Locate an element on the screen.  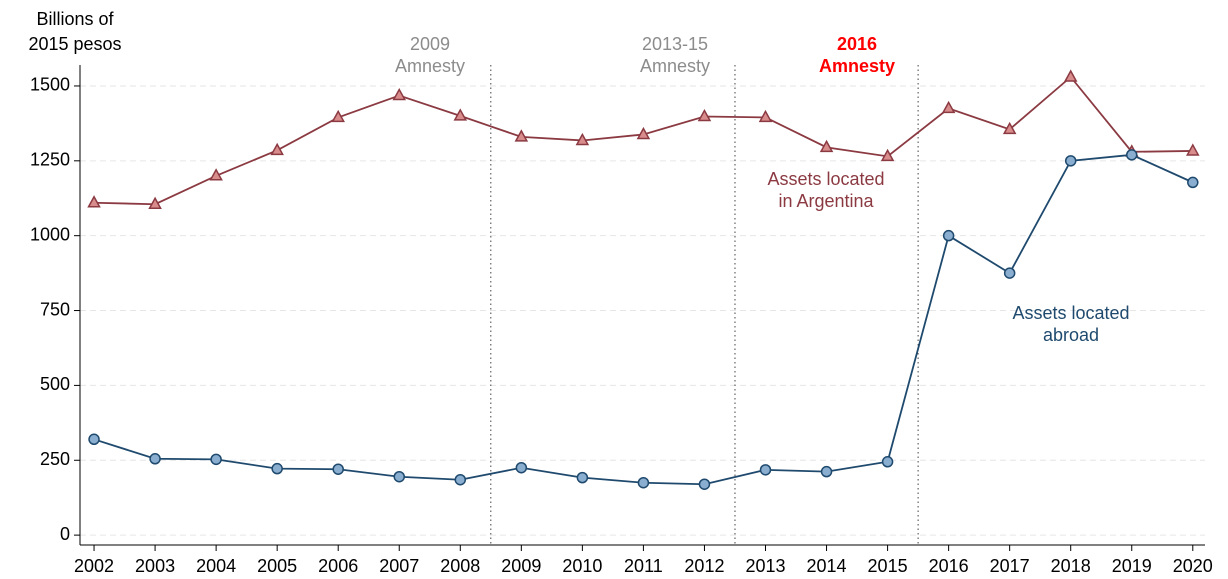
x-tick-label: 2019 is located at coordinates (1132, 566).